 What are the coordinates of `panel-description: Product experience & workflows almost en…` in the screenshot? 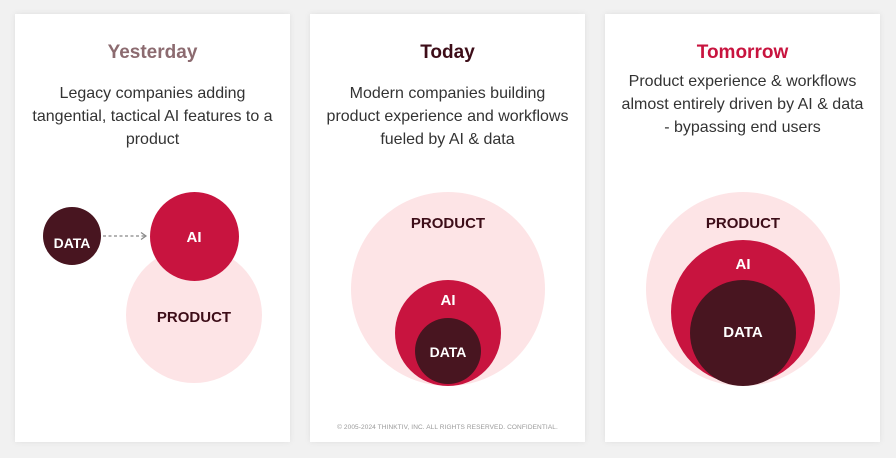 It's located at (742, 104).